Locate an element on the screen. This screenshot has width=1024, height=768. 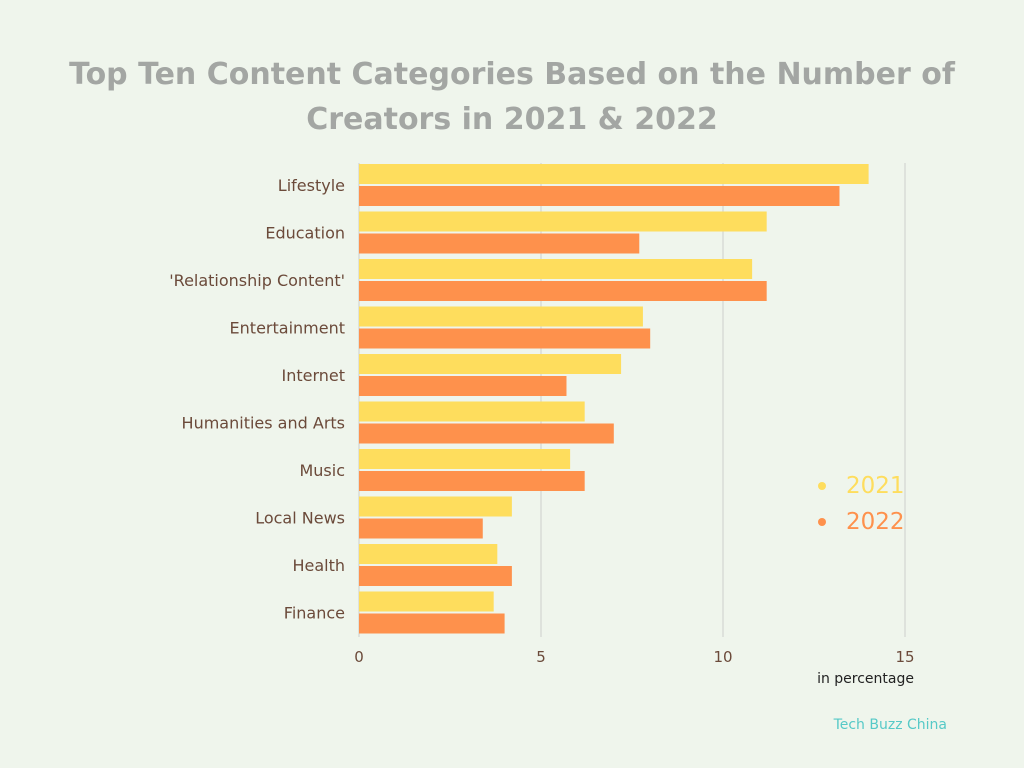
category-label: Health is located at coordinates (318, 565).